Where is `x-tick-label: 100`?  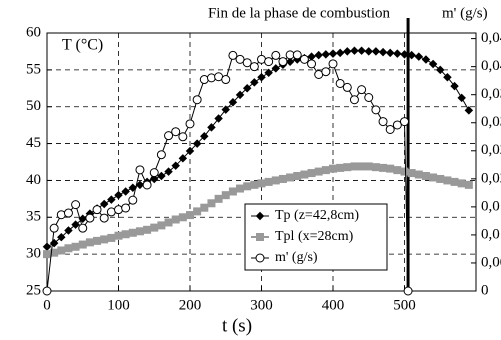 x-tick-label: 100 is located at coordinates (118, 305).